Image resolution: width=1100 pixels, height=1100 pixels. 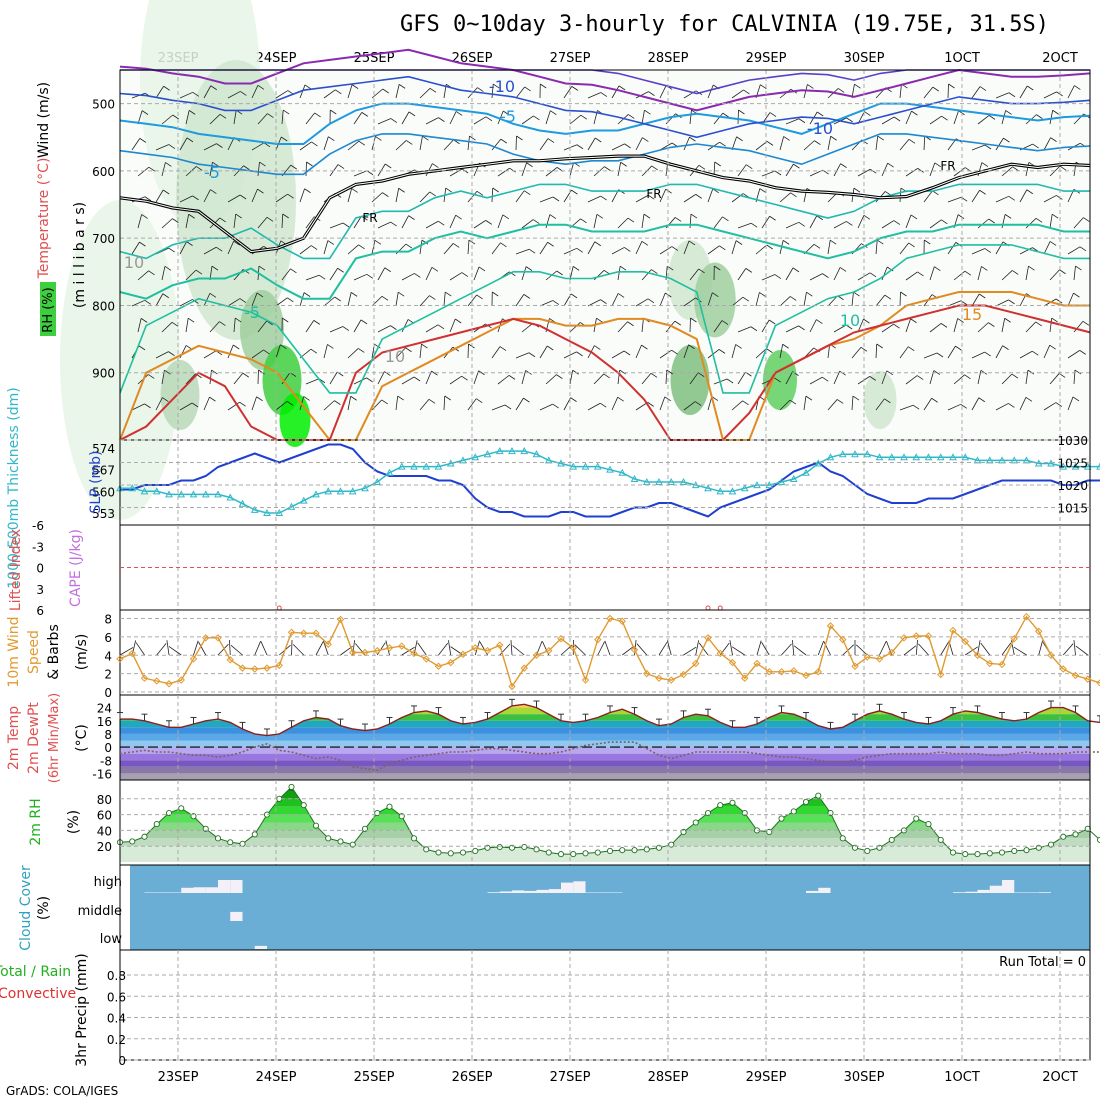 What do you see at coordinates (116, 1040) in the screenshot?
I see `precip-tick: 0.2` at bounding box center [116, 1040].